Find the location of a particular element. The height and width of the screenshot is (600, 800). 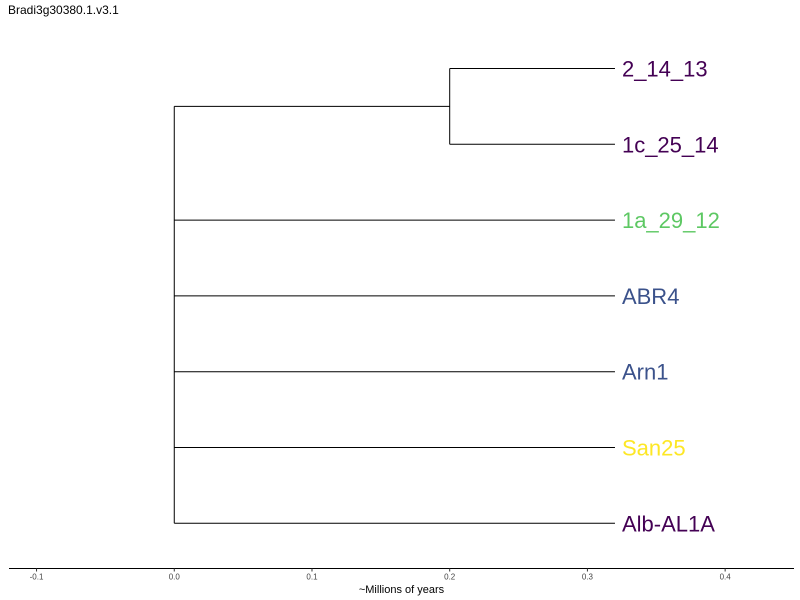

leaf-label-Alb-AL1A: Alb-AL1A is located at coordinates (668, 523).